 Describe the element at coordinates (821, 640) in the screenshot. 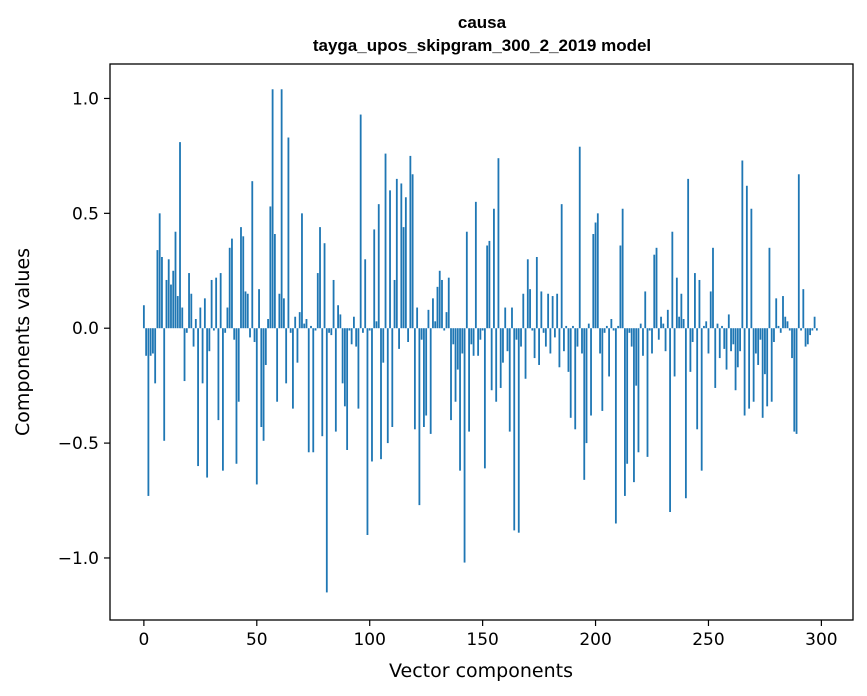

I see `x-tick-label: 300` at that location.